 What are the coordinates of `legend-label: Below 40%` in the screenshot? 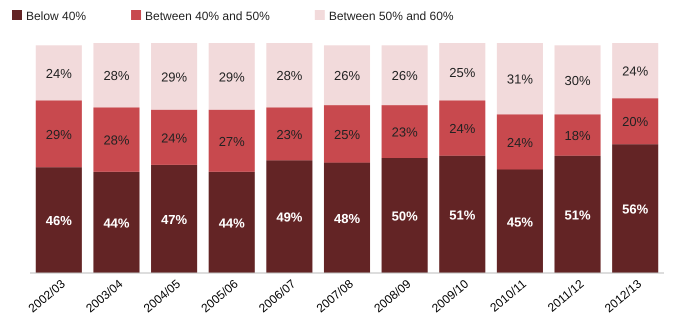 It's located at (56, 16).